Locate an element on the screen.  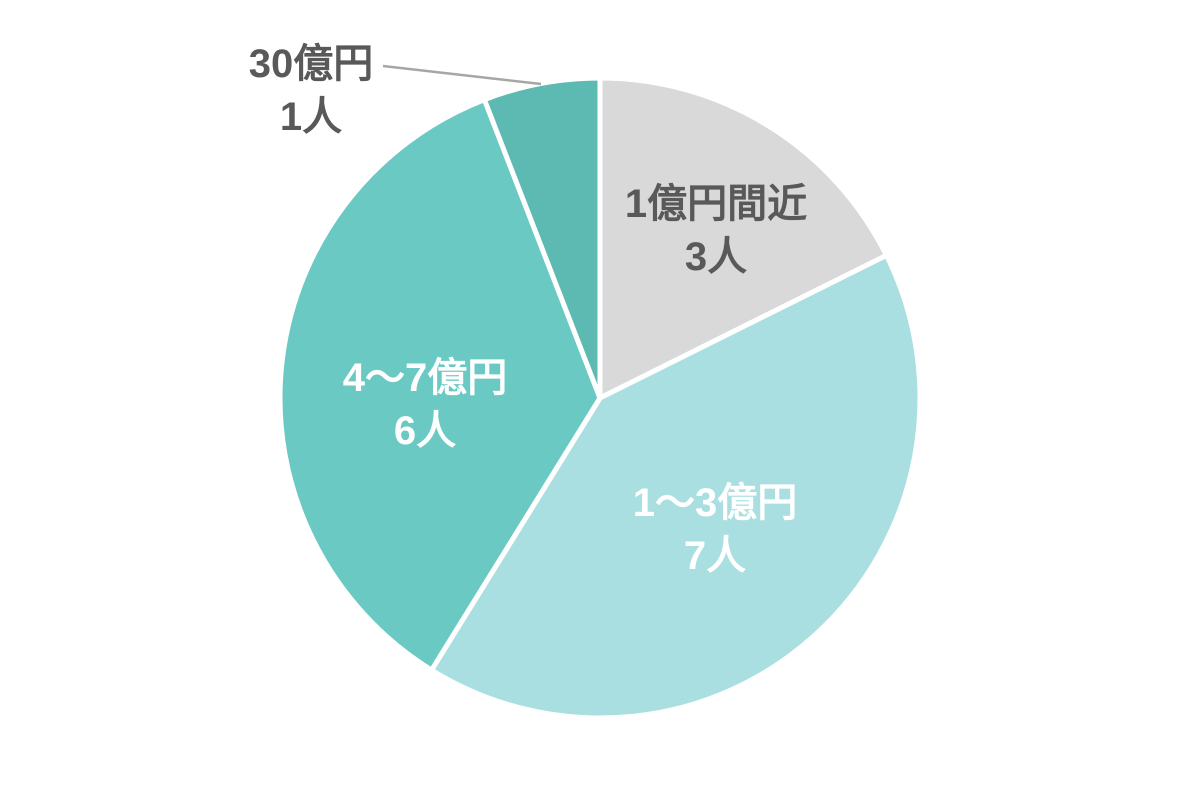
slice-count-text: 3人 is located at coordinates (716, 257).